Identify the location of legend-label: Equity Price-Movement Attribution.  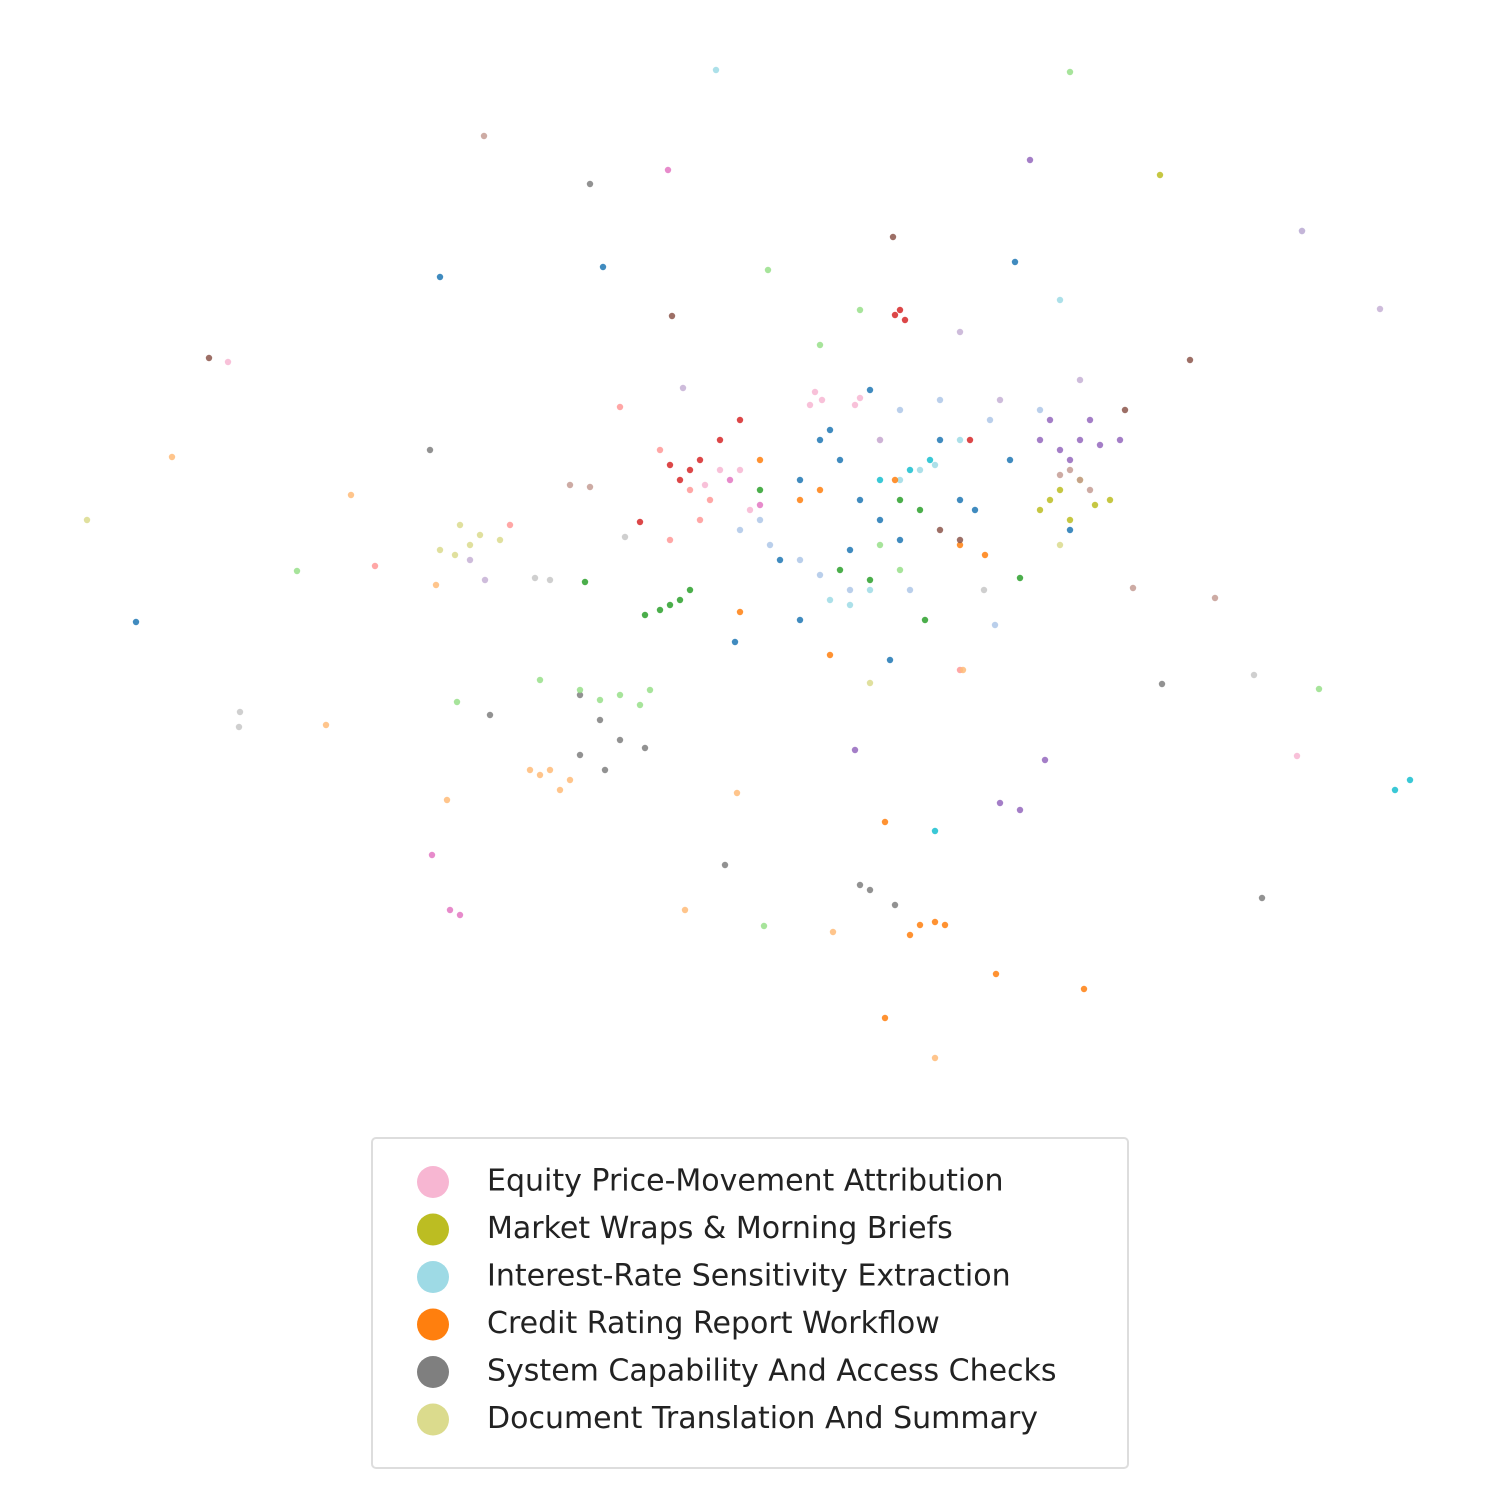
(745, 1181).